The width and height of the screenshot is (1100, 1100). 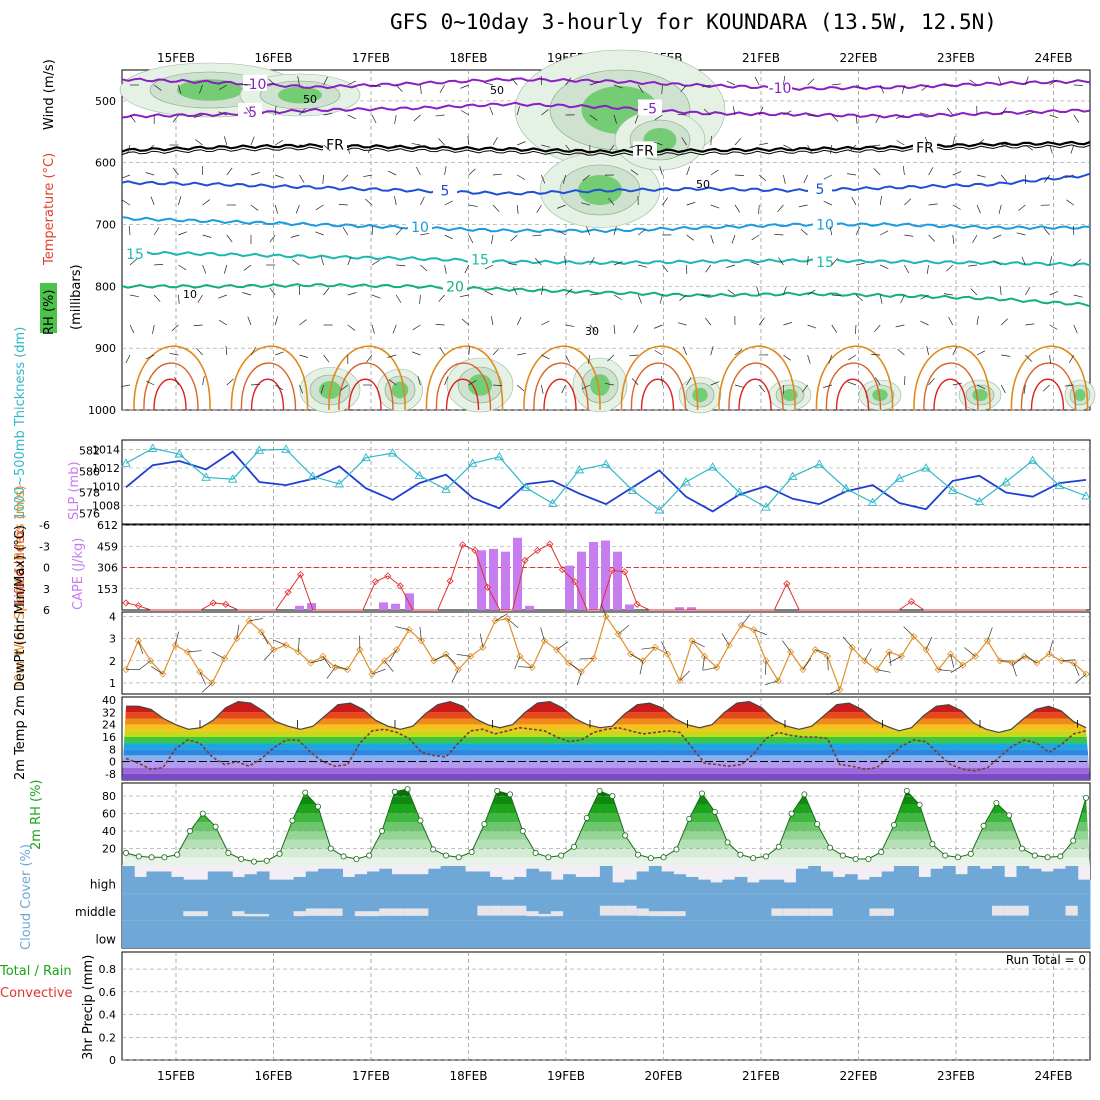 I want to click on rh-shade-core, so click(x=480, y=385).